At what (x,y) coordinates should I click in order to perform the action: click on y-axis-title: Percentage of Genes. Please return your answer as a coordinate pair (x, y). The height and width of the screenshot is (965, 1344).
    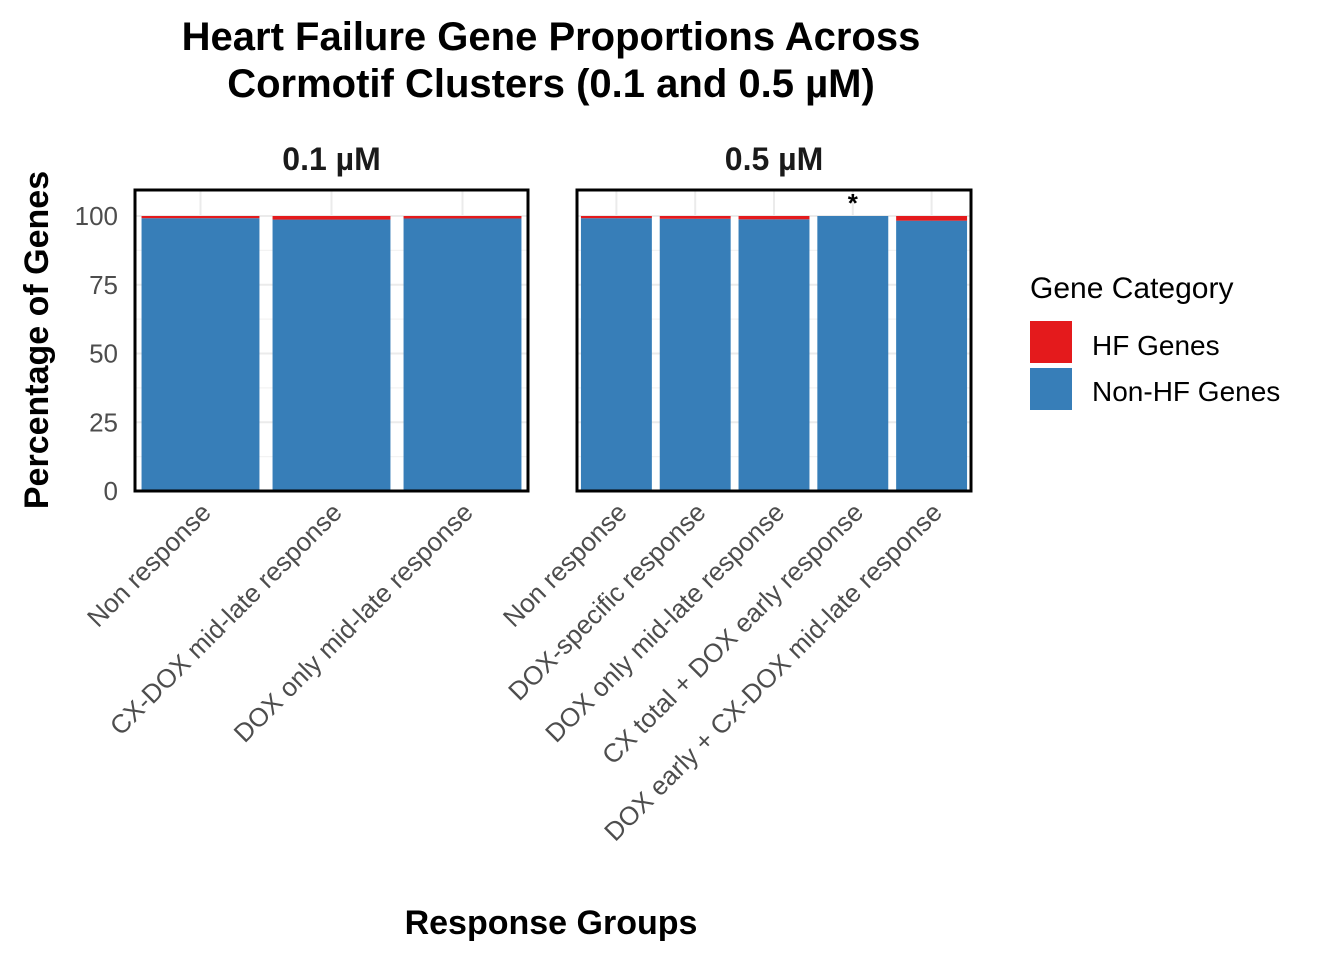
    Looking at the image, I should click on (37, 340).